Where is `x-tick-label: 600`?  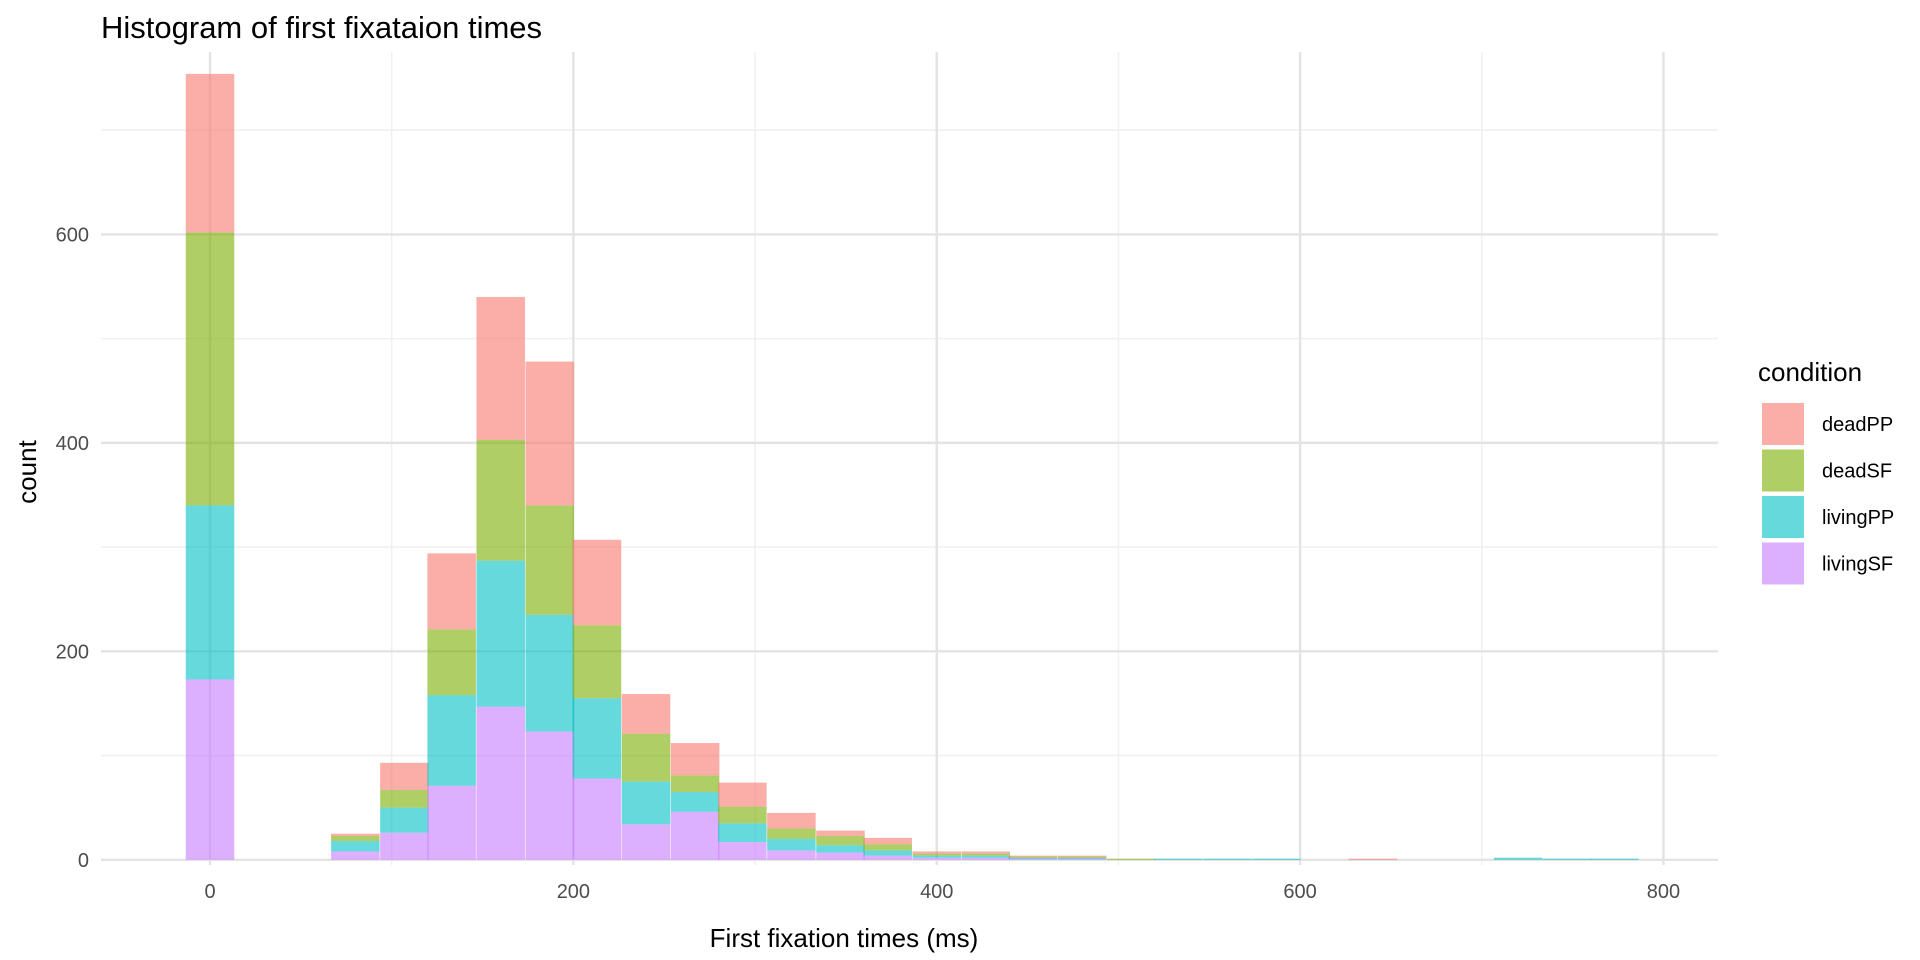 x-tick-label: 600 is located at coordinates (1299, 892).